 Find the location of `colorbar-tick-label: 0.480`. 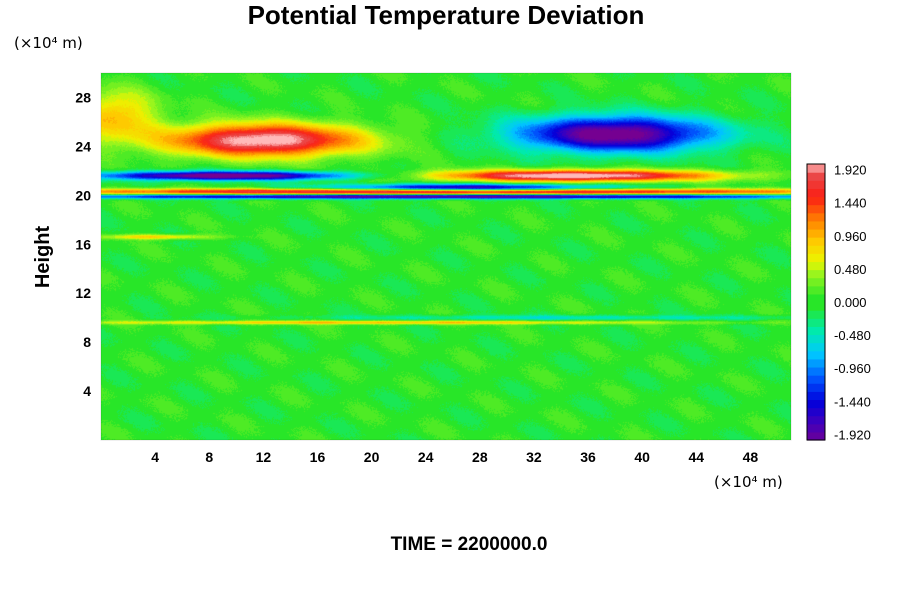

colorbar-tick-label: 0.480 is located at coordinates (850, 269).